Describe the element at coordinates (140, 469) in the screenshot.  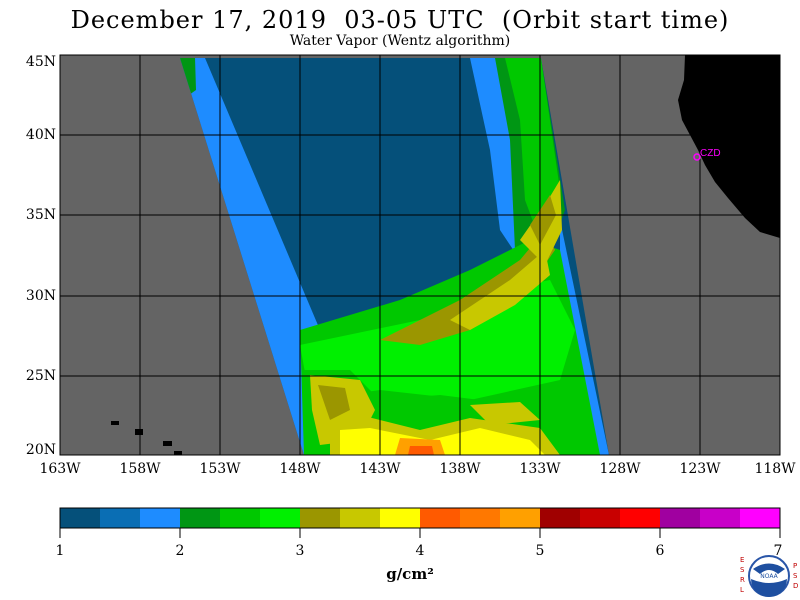
I see `lon-label: 158W` at that location.